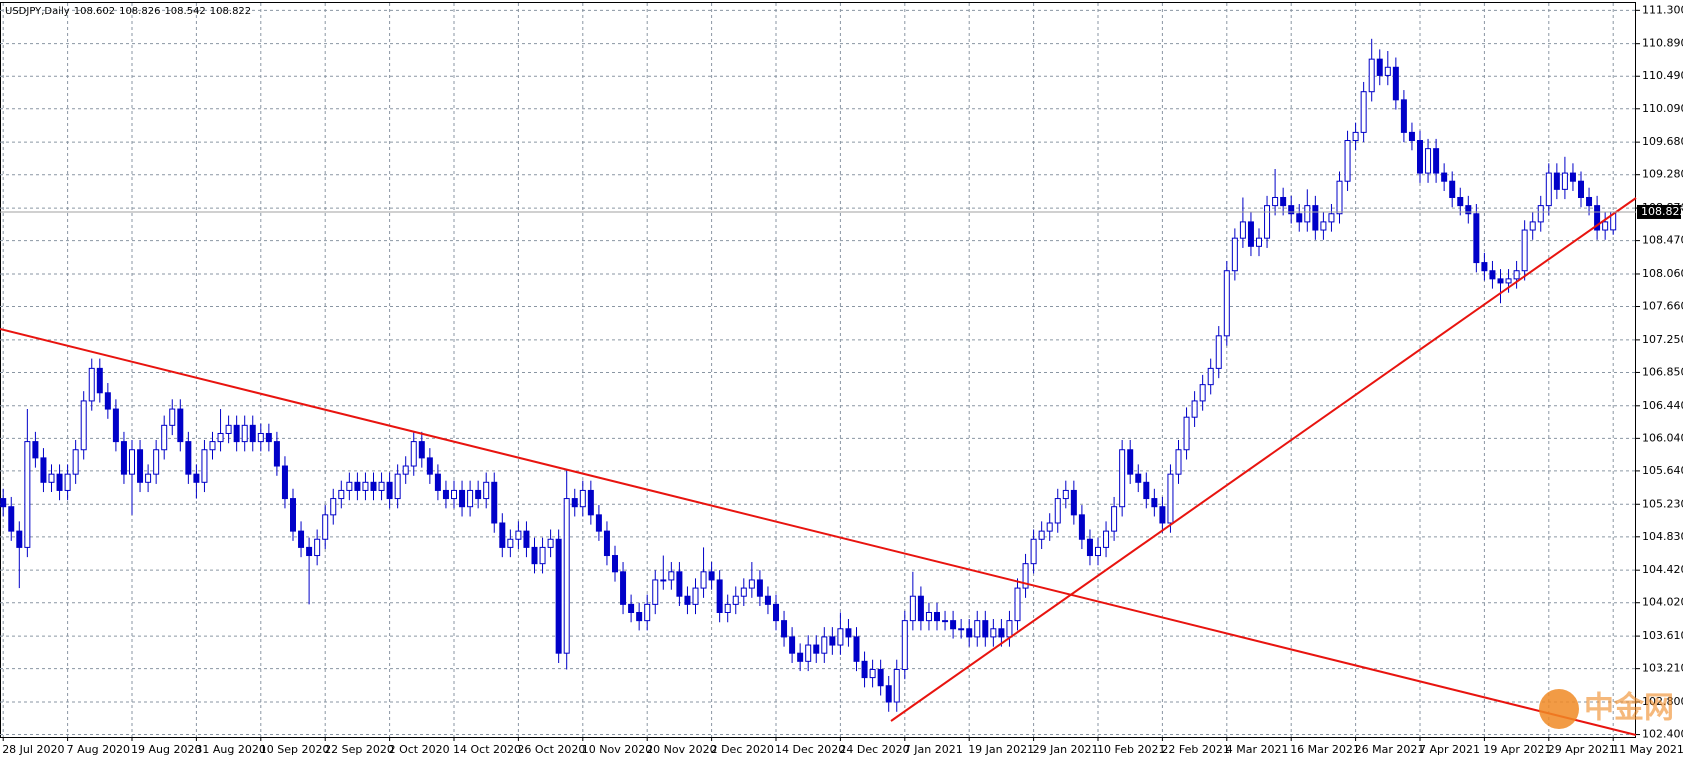  I want to click on close-value: 108.822, so click(230, 11).